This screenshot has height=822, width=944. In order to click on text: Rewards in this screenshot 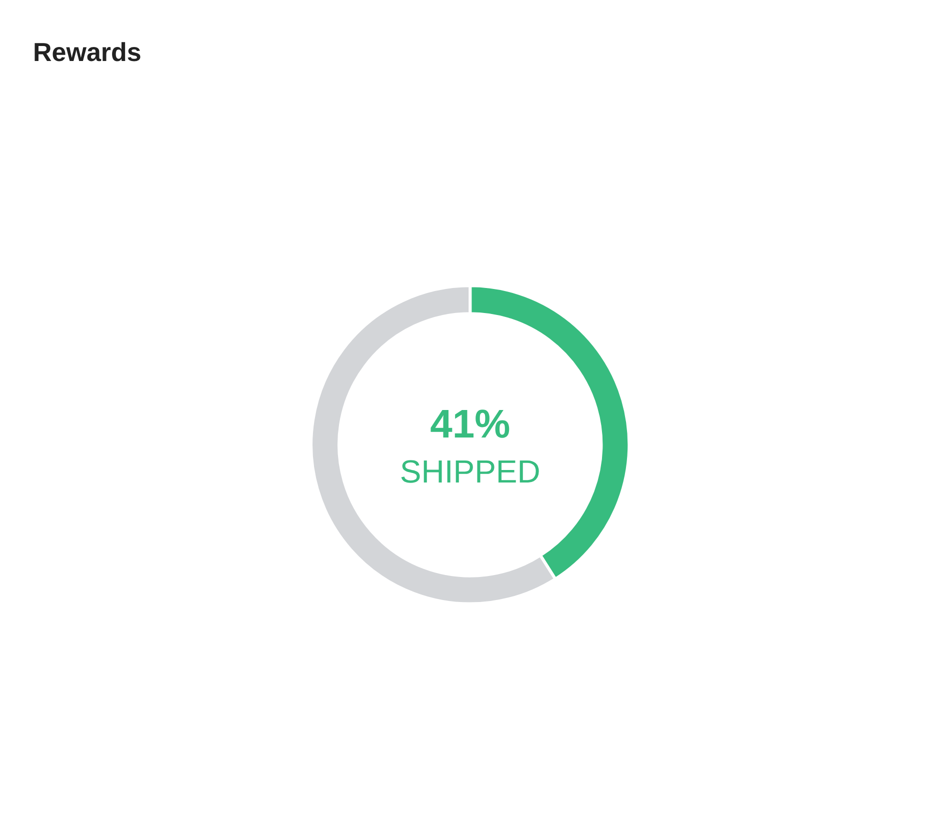, I will do `click(87, 52)`.